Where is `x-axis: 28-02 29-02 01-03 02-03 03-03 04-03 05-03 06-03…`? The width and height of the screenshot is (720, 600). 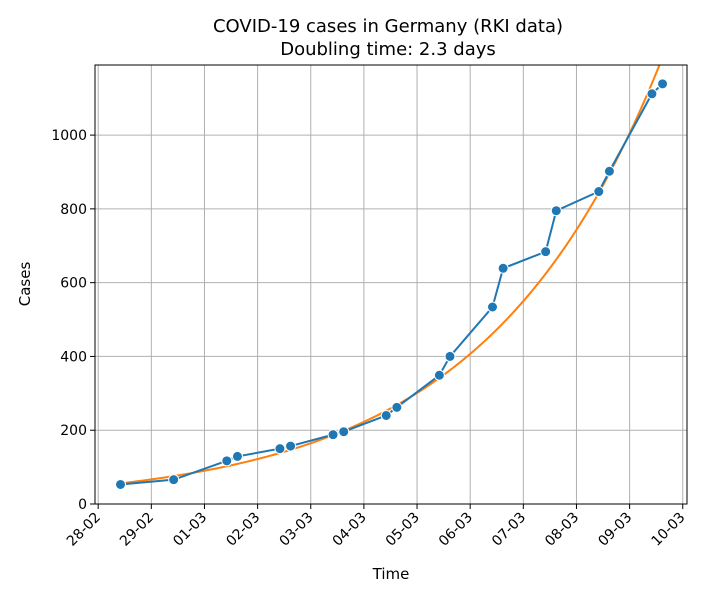 x-axis: 28-02 29-02 01-03 02-03 03-03 04-03 05-03 06-03… is located at coordinates (376, 527).